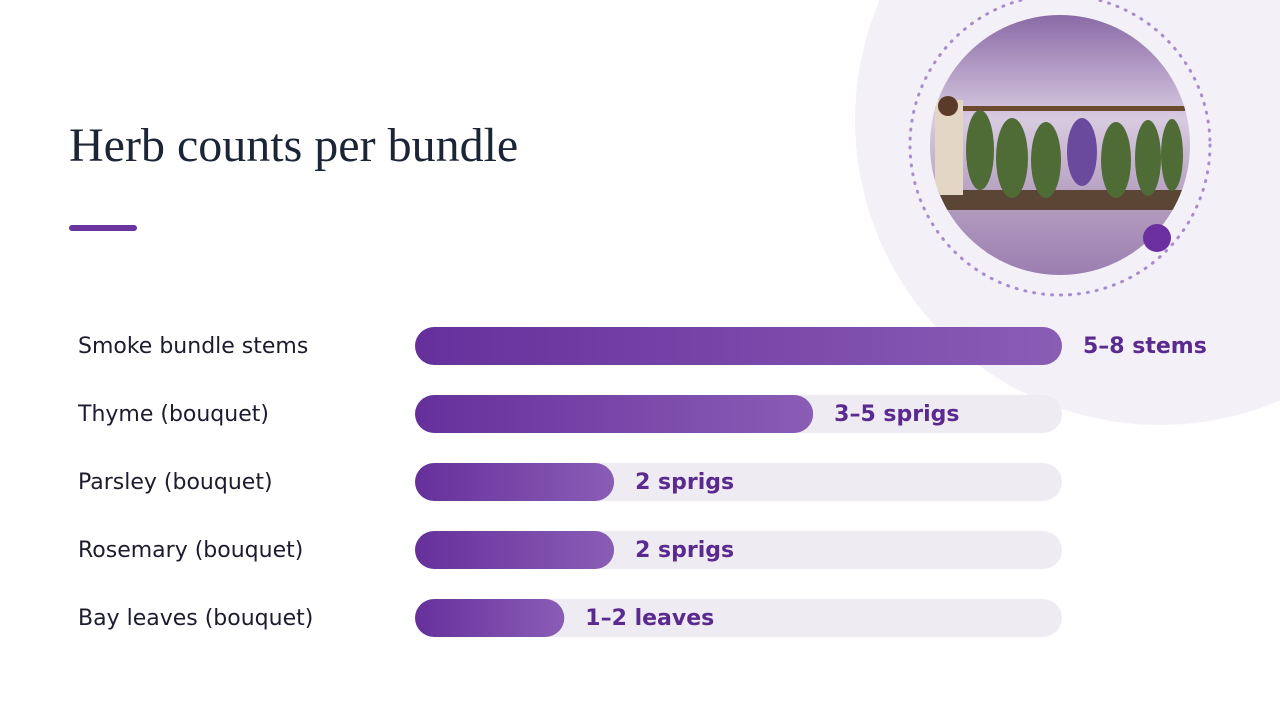 The width and height of the screenshot is (1280, 720). I want to click on title-underline, so click(103, 228).